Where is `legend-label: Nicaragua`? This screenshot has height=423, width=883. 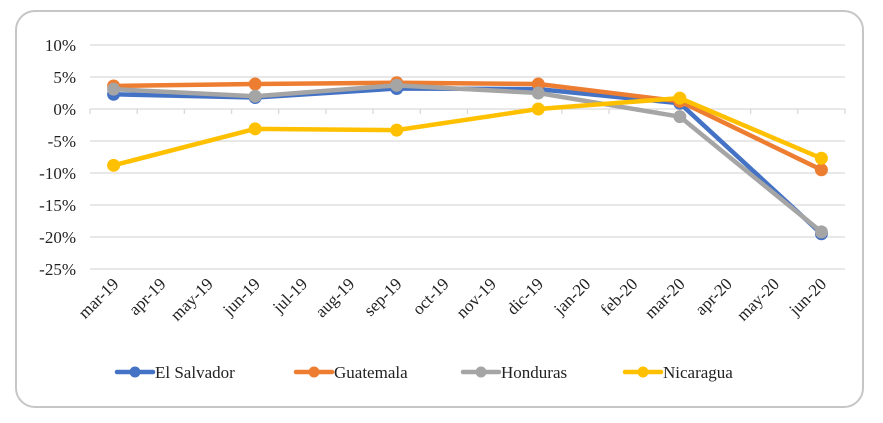 legend-label: Nicaragua is located at coordinates (698, 372).